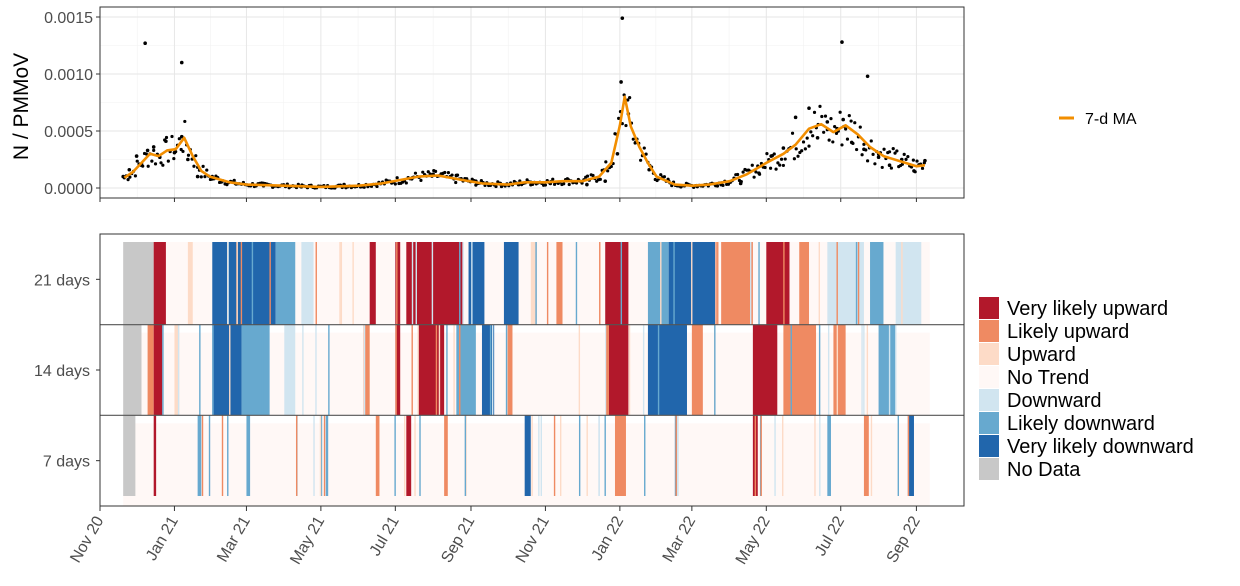 The height and width of the screenshot is (586, 1240). I want to click on legend-label: Likely upward, so click(1068, 332).